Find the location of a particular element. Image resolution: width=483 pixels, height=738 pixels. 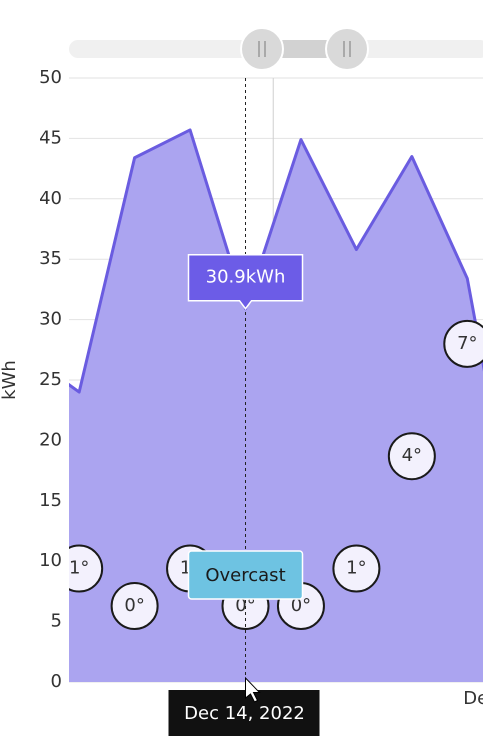

range-slider is located at coordinates (276, 49).